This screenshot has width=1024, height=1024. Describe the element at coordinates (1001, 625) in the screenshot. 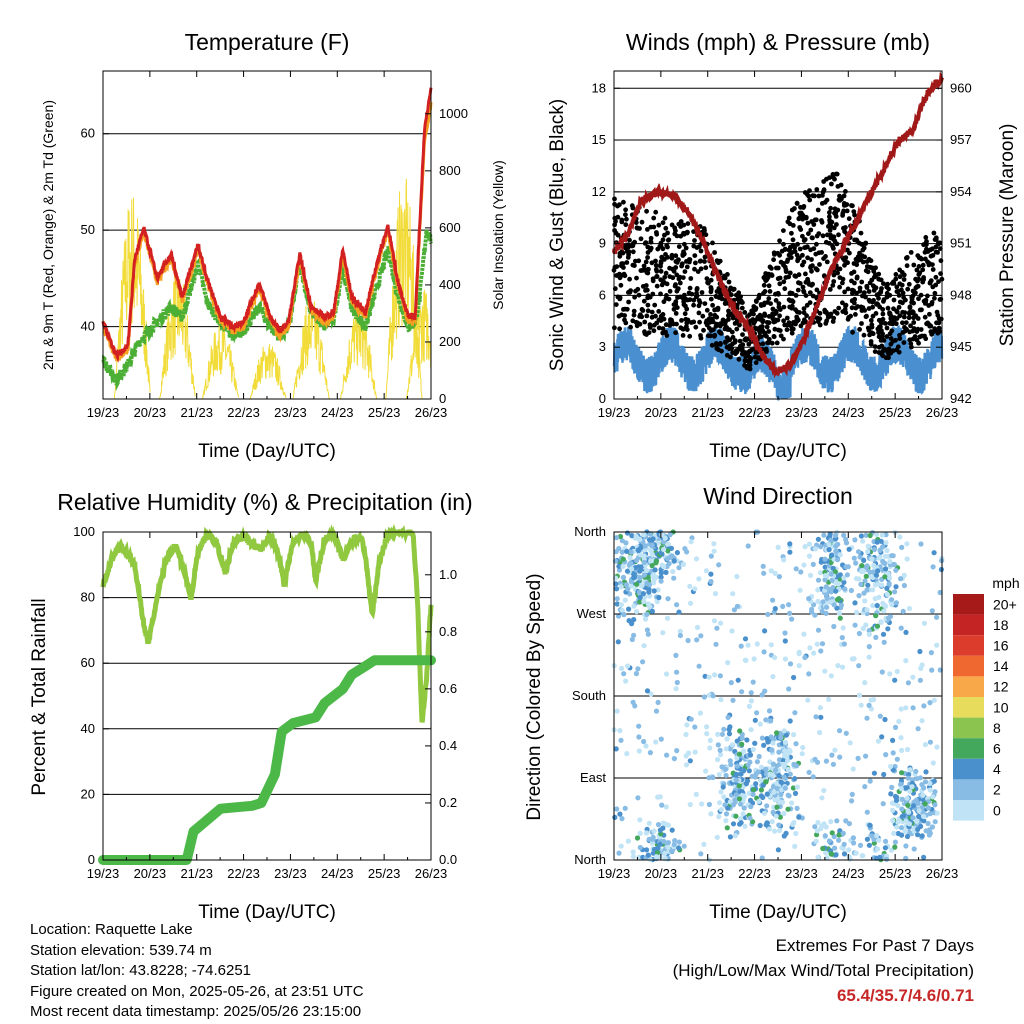

I see `speed-legend-label: 18` at that location.